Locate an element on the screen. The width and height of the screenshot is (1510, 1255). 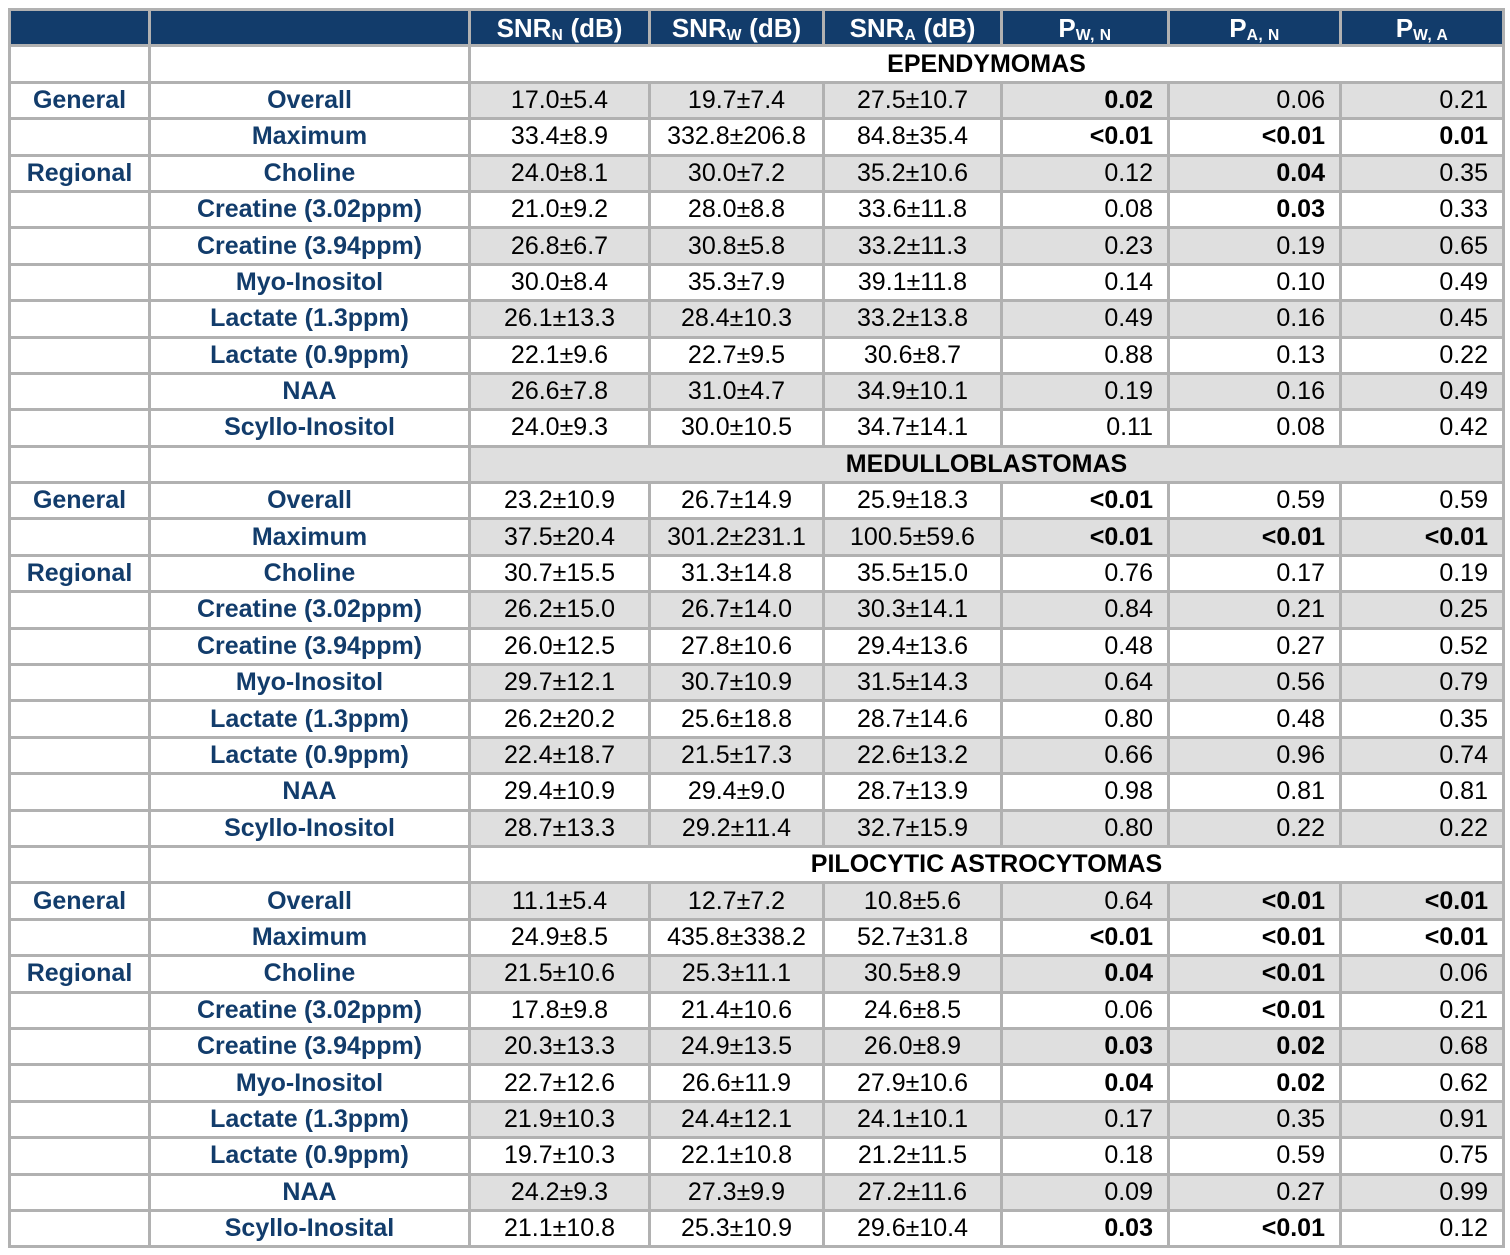
snr-w-cell: 25.3±10.9 is located at coordinates (736, 1228).